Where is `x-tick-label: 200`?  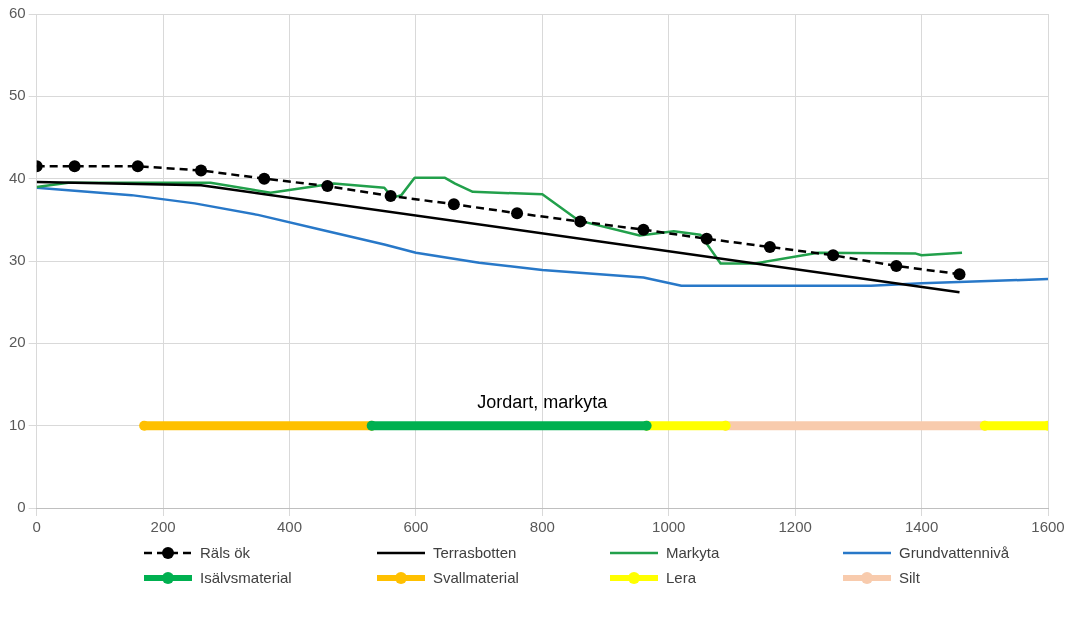 x-tick-label: 200 is located at coordinates (163, 527).